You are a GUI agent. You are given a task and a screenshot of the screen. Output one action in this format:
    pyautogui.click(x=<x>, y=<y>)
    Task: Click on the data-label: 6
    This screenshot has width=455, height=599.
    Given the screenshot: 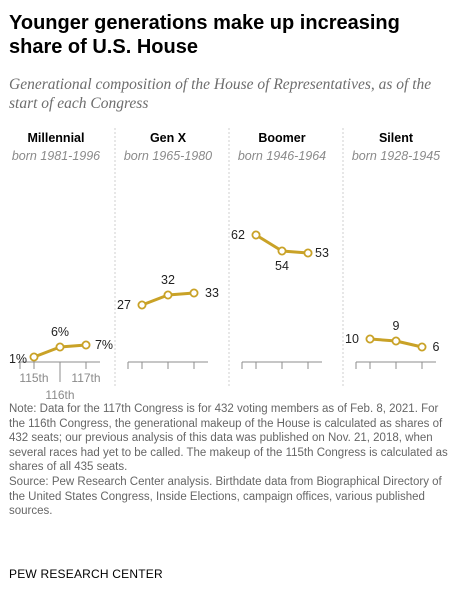 What is the action you would take?
    pyautogui.click(x=436, y=347)
    